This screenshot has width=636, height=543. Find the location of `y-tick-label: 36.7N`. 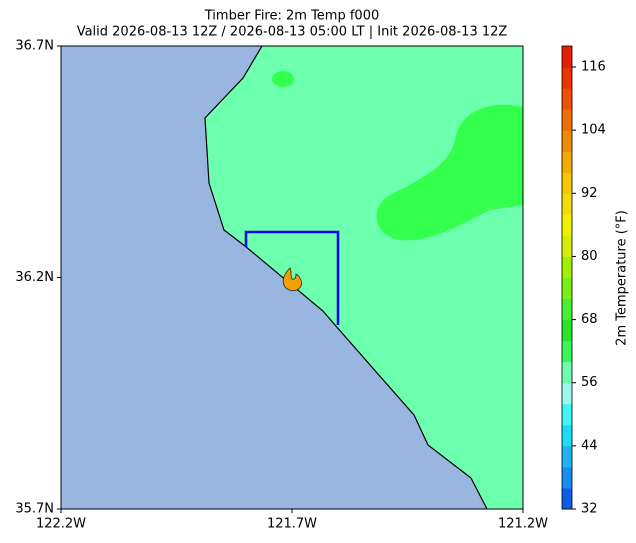

y-tick-label: 36.7N is located at coordinates (34, 46).